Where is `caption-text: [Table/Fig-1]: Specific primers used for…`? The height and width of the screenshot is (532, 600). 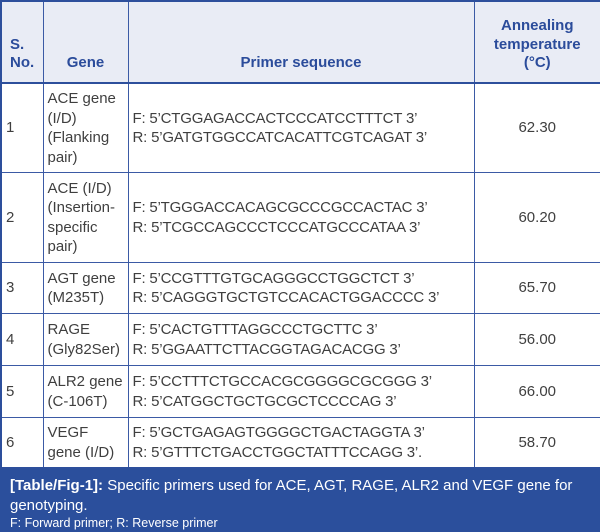
caption-text: [Table/Fig-1]: Specific primers used for… is located at coordinates (300, 495).